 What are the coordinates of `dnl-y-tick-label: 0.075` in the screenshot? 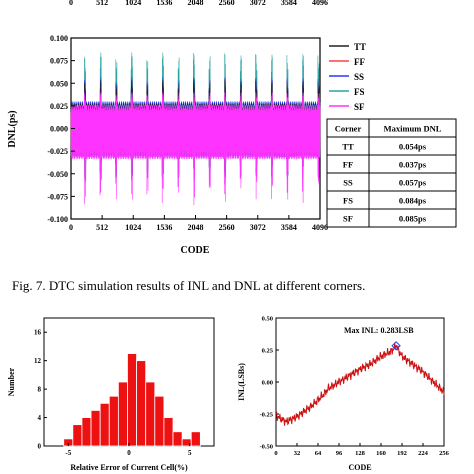 It's located at (59, 61).